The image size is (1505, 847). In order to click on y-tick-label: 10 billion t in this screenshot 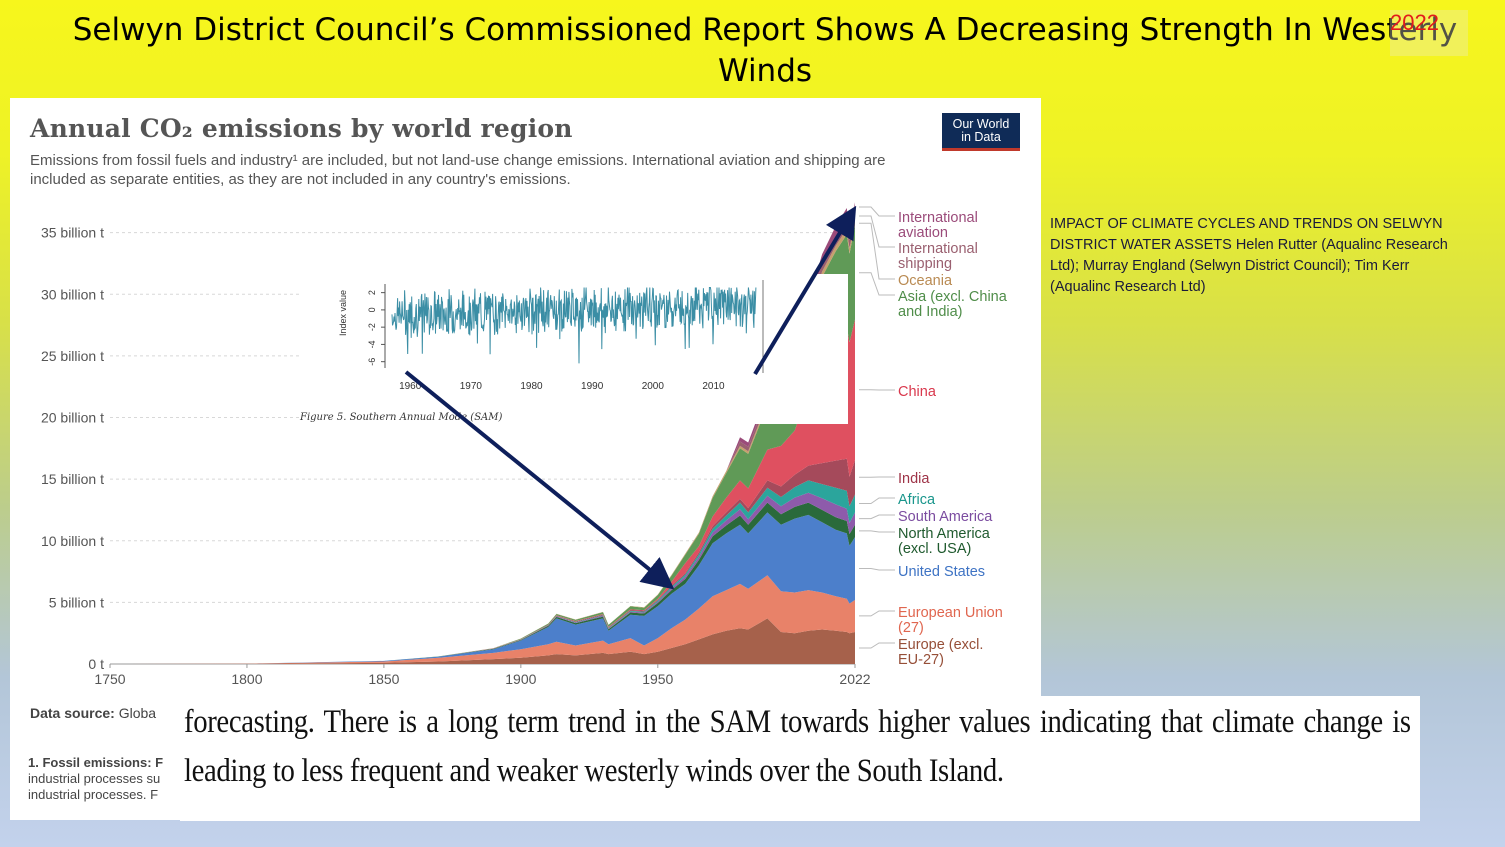, I will do `click(72, 541)`.